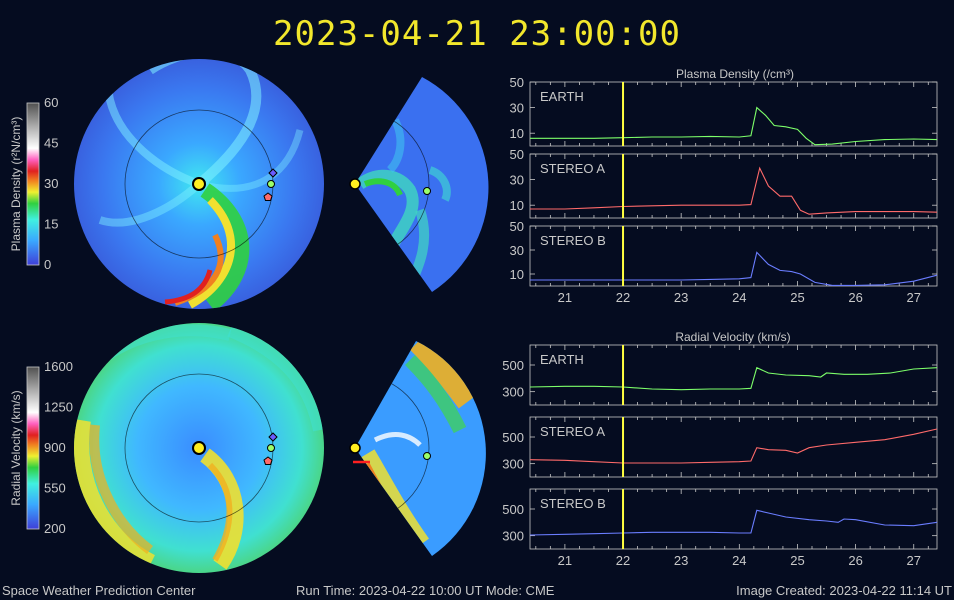 The height and width of the screenshot is (600, 954). I want to click on spacecraft-markers-density, so click(347, 184).